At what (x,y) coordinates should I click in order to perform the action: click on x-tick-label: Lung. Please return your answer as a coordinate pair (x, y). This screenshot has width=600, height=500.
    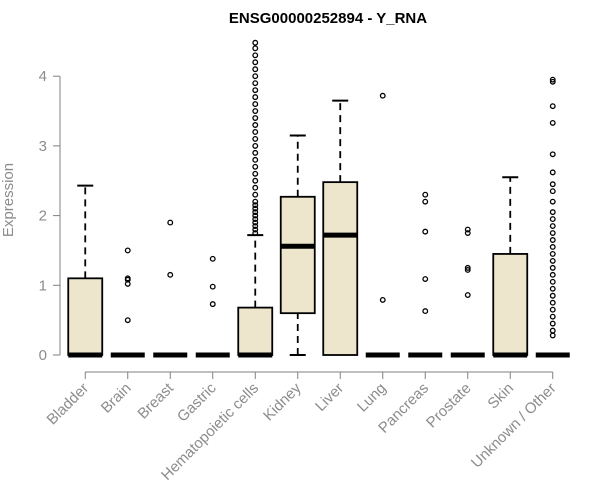
    Looking at the image, I should click on (372, 398).